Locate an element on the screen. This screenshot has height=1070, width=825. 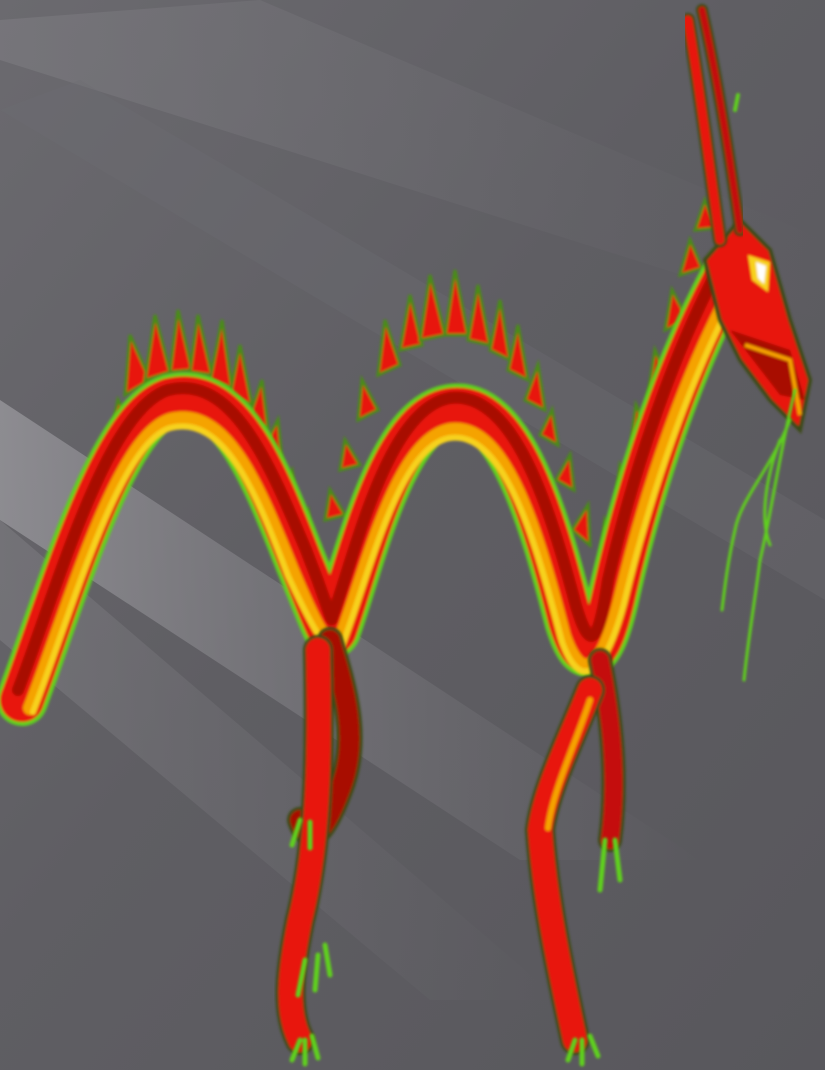
dragon-horns is located at coordinates (713, 125).